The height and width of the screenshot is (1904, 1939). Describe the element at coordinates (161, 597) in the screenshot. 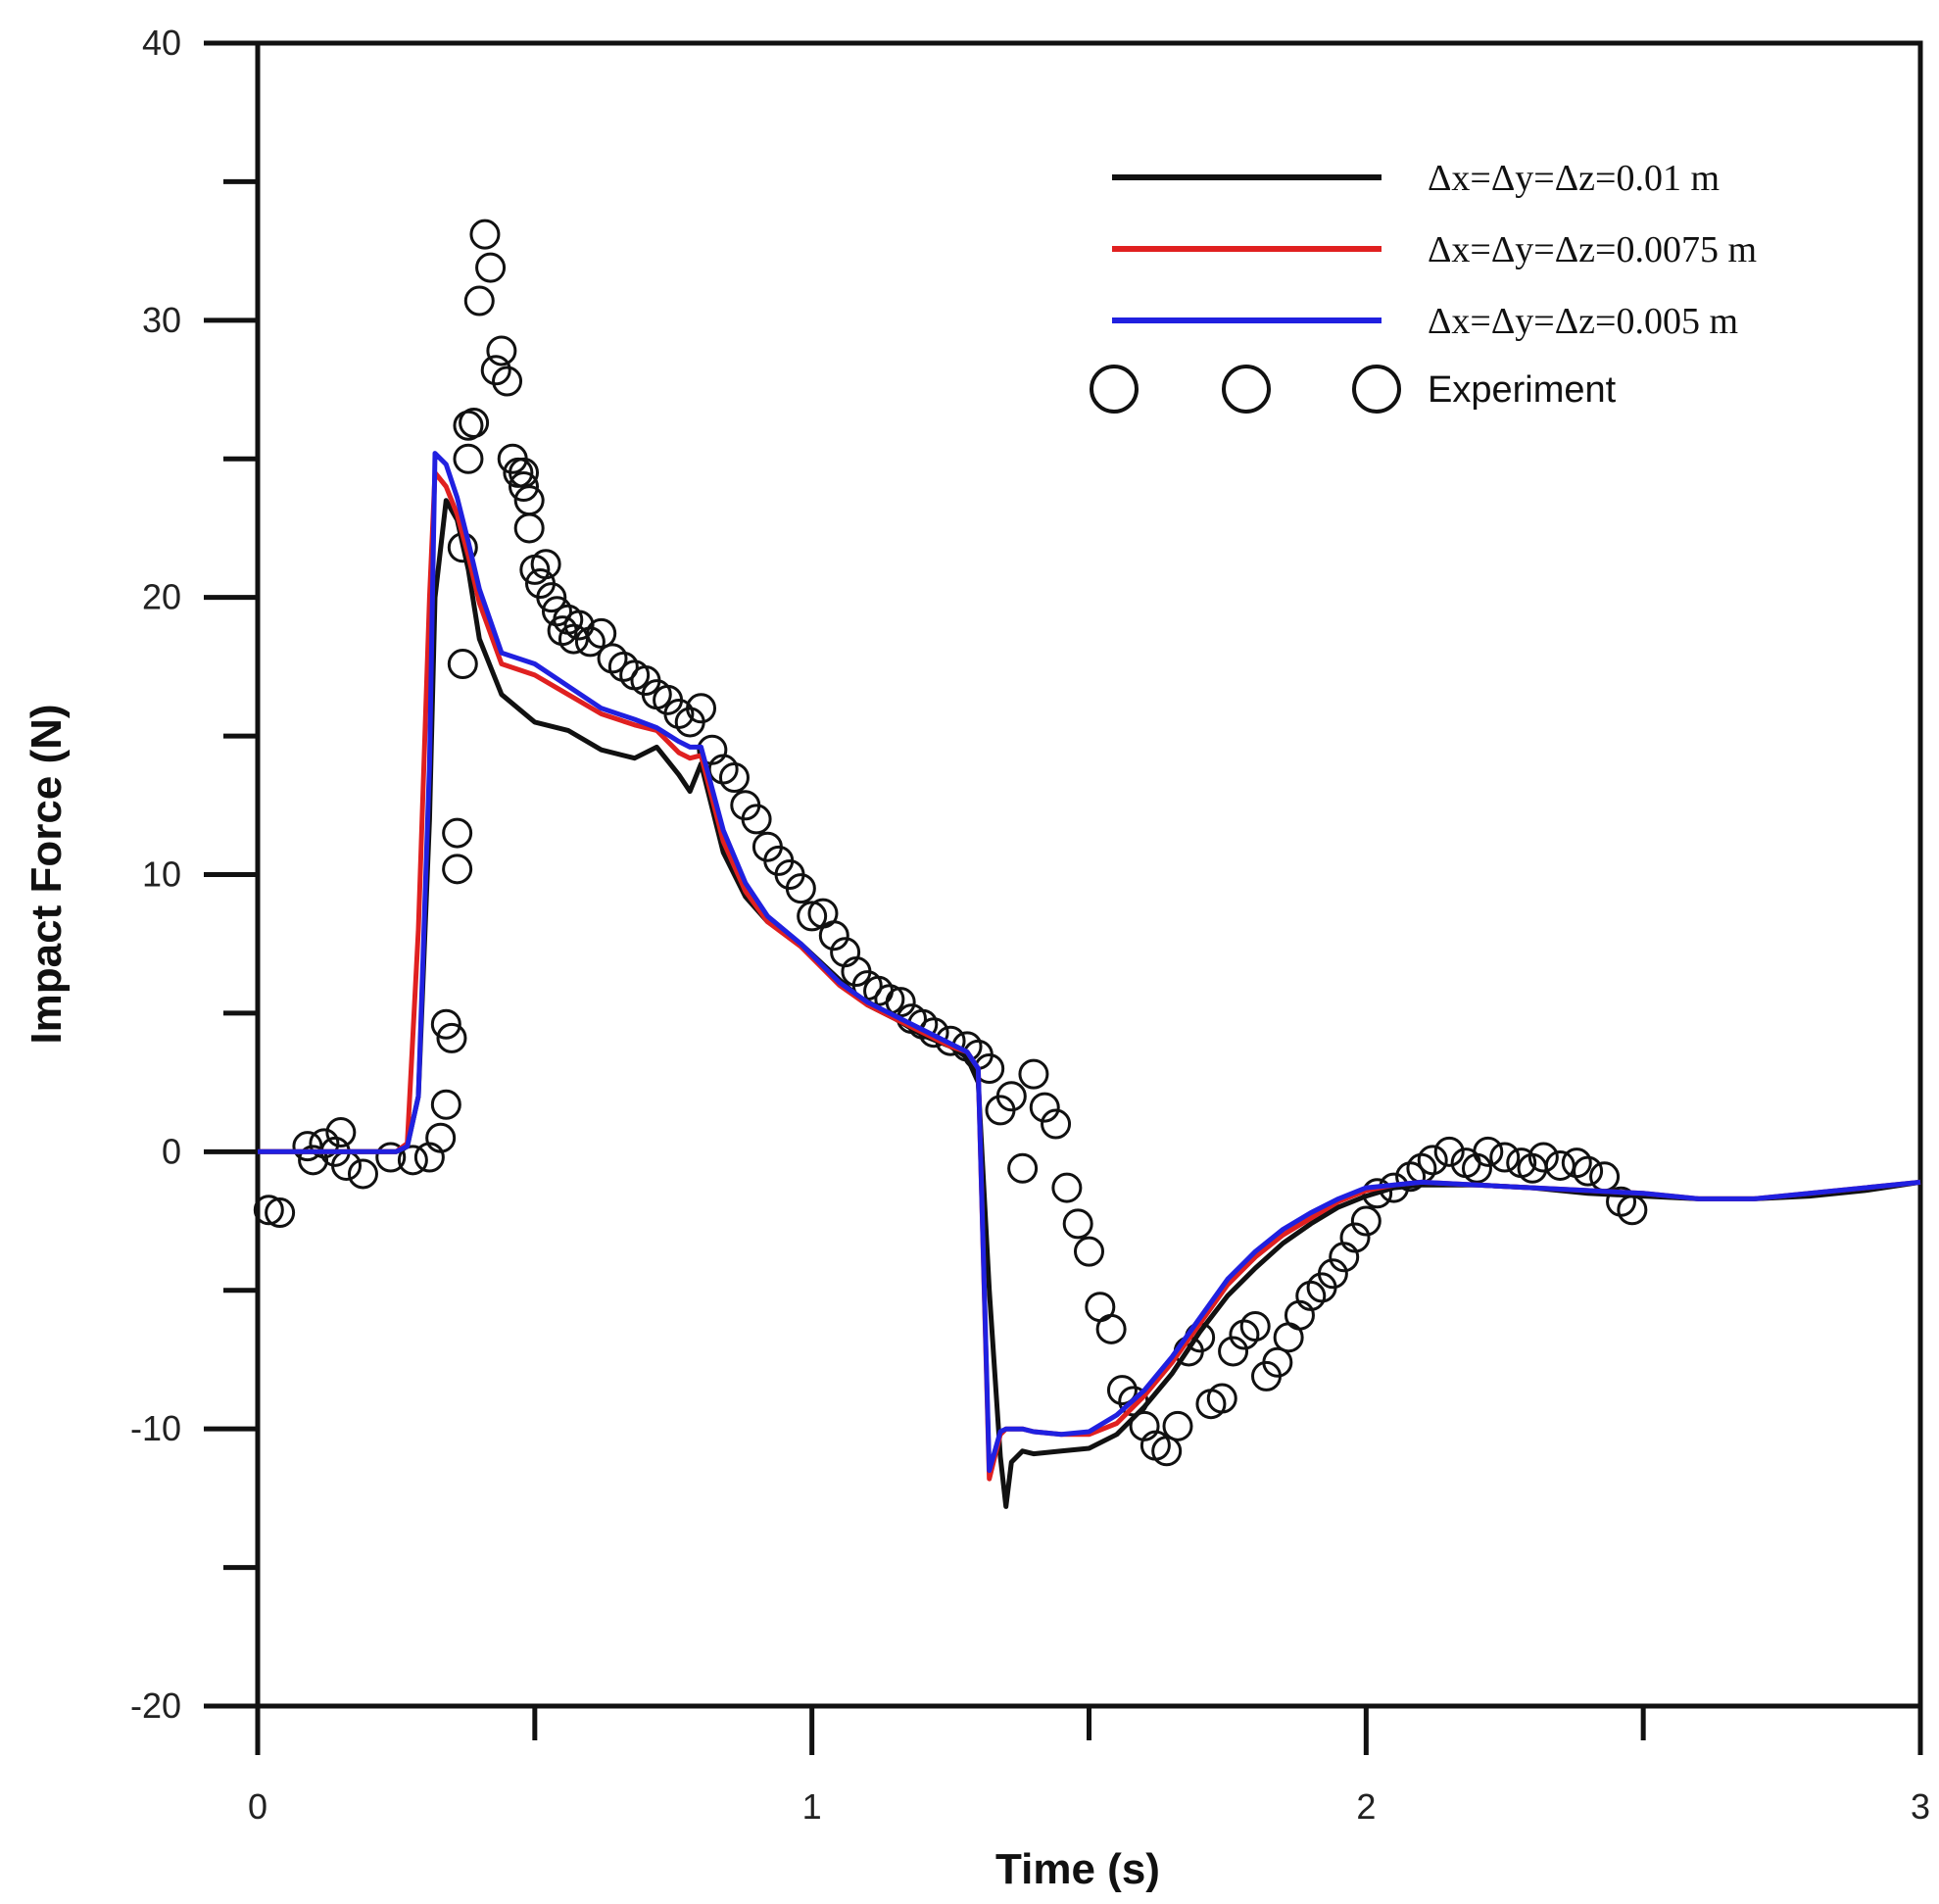

I see `y-tick-label: 20` at that location.